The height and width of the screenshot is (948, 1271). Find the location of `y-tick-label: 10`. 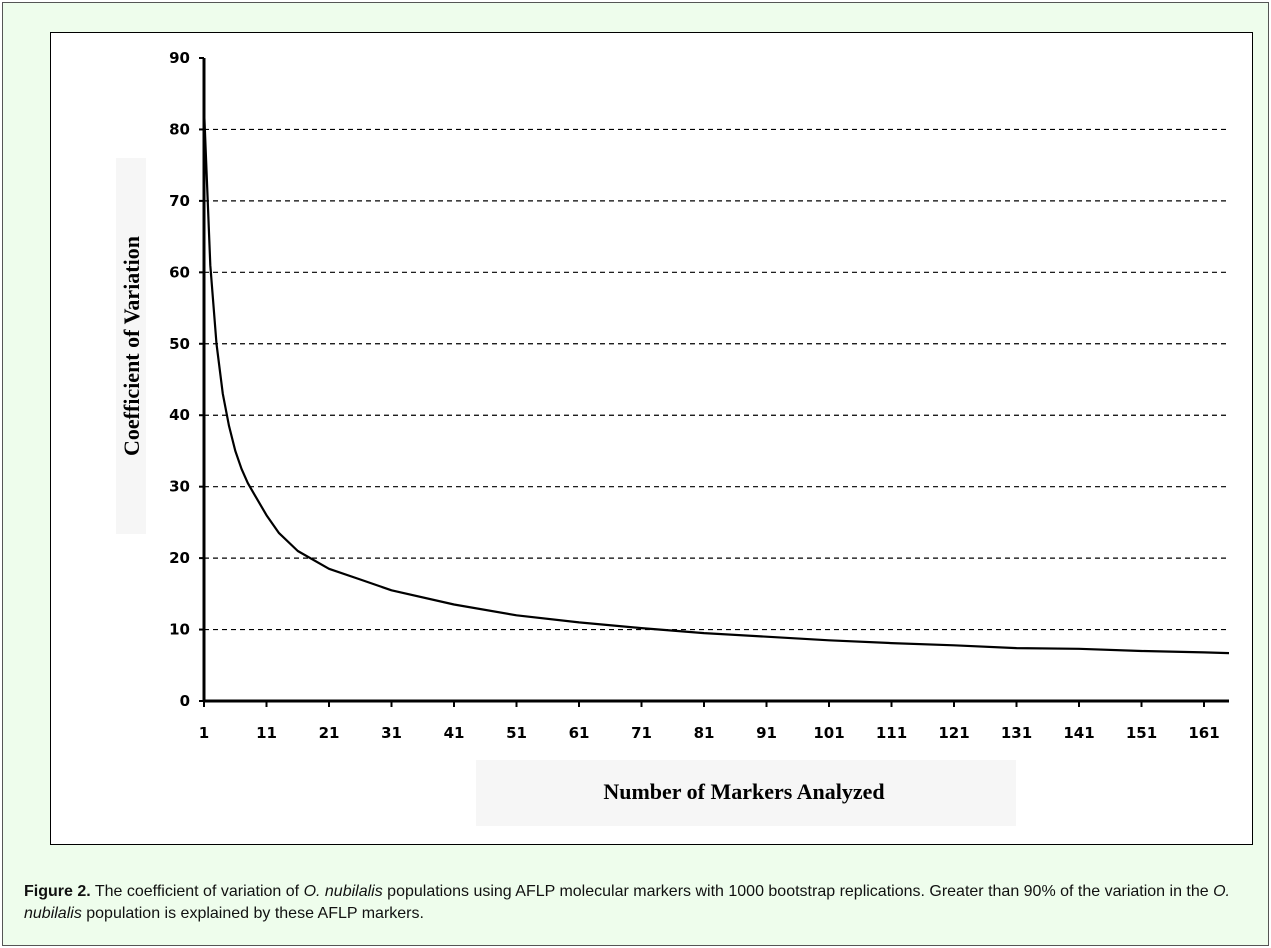

y-tick-label: 10 is located at coordinates (179, 630).